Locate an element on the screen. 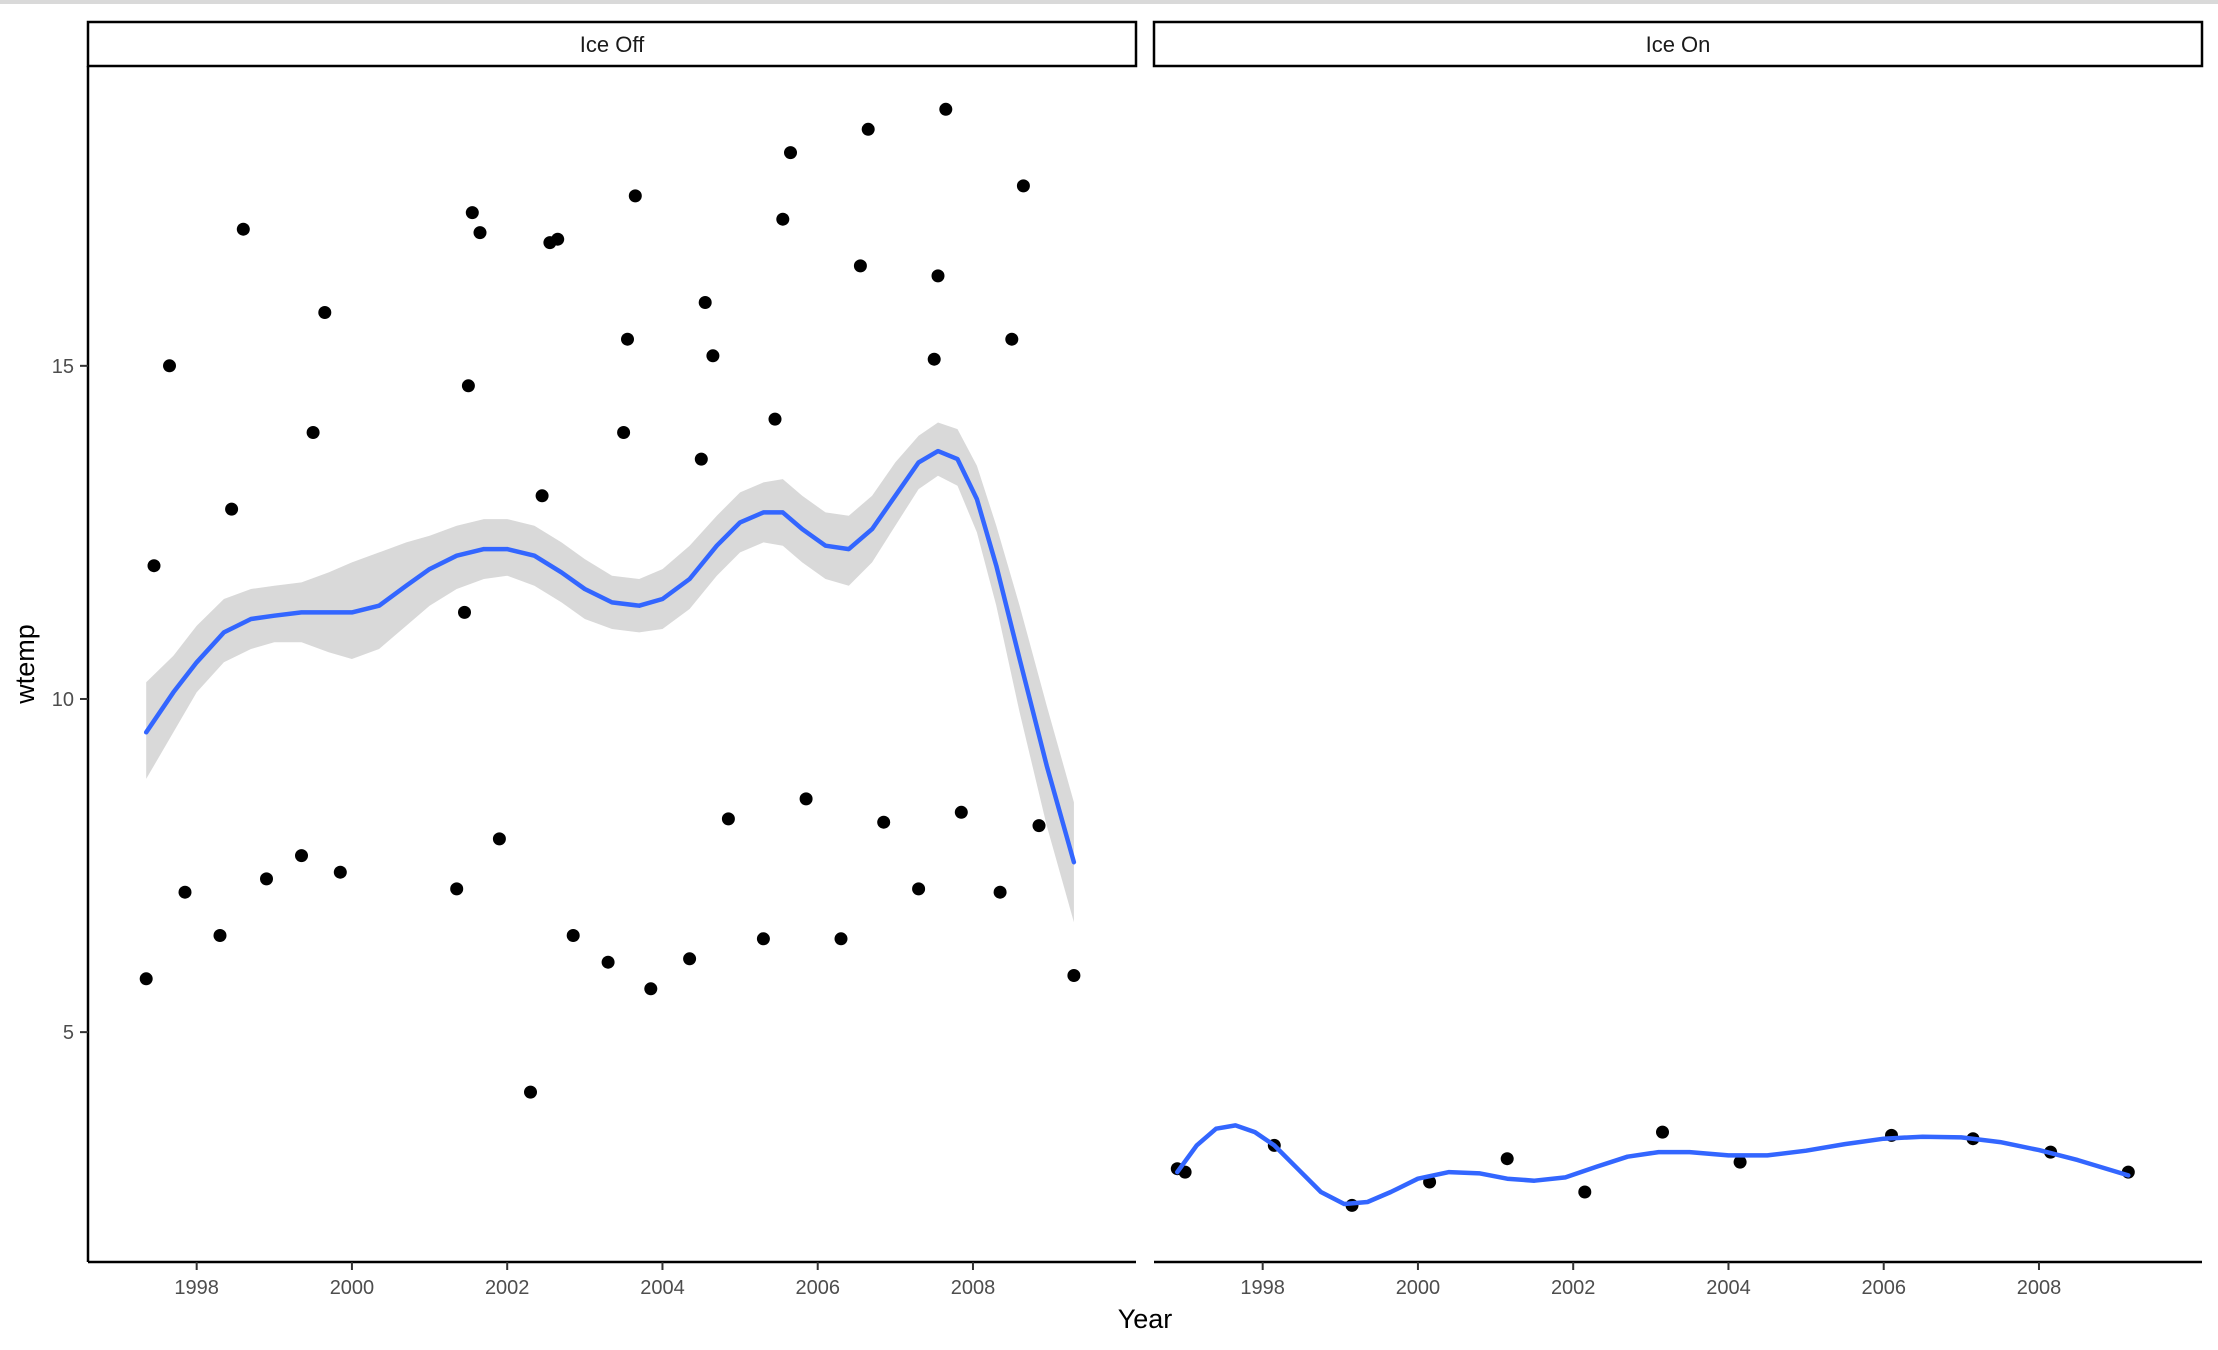 The height and width of the screenshot is (1350, 2218). y-tick-label: 5 is located at coordinates (68, 1033).